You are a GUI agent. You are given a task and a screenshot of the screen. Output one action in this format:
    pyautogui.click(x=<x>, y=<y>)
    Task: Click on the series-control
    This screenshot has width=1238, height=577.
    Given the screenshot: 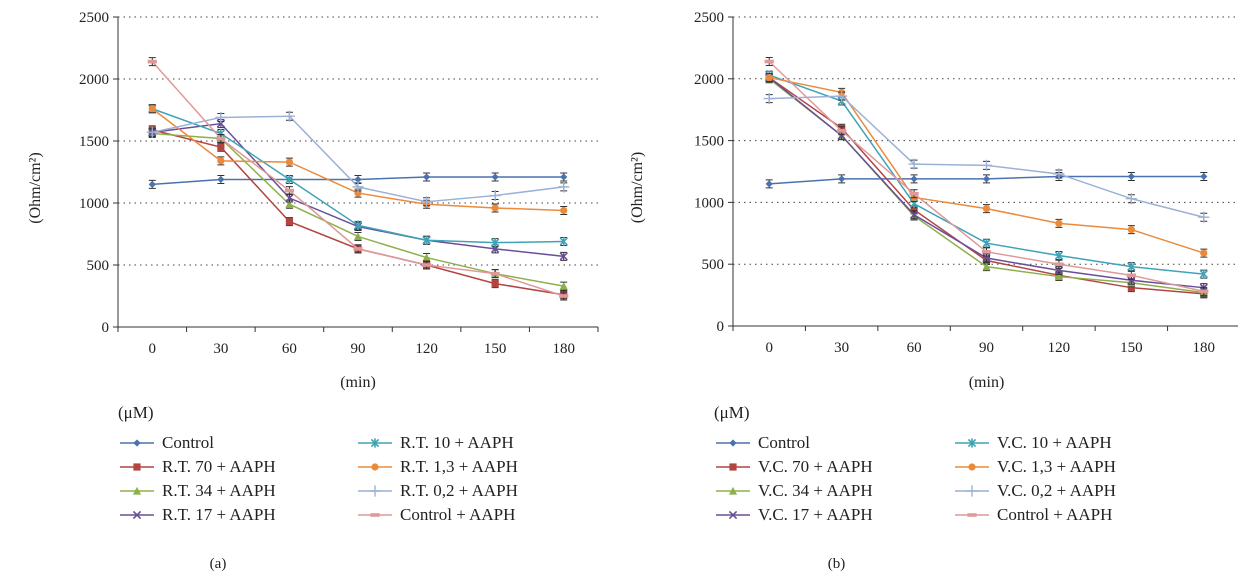 What is the action you would take?
    pyautogui.click(x=986, y=180)
    